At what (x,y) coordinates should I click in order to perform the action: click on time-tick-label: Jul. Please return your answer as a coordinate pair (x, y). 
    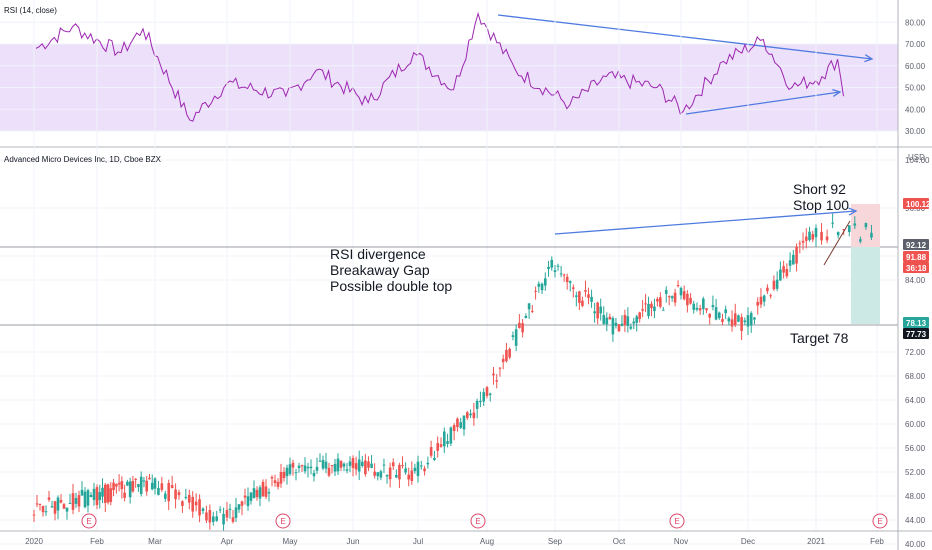
    Looking at the image, I should click on (418, 541).